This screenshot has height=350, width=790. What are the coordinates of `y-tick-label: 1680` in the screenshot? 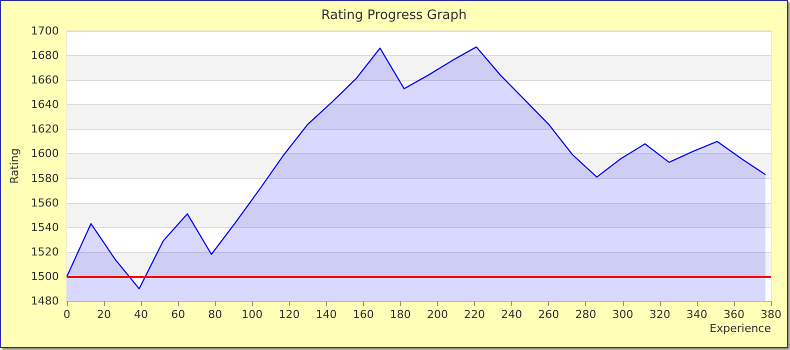 It's located at (44, 55).